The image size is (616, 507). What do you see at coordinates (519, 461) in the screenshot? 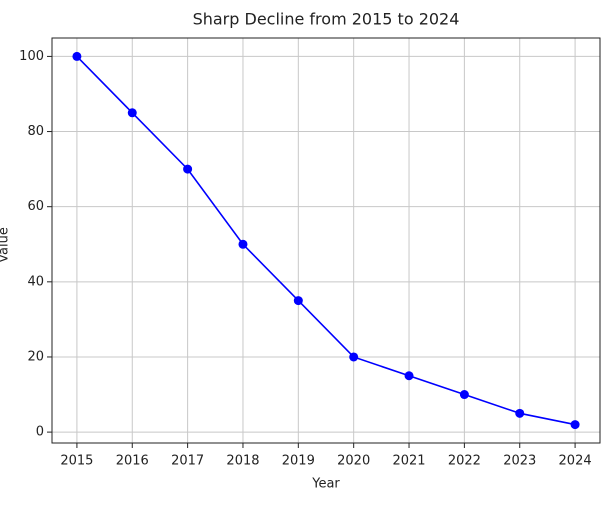
I see `x-tick-label: 2023` at bounding box center [519, 461].